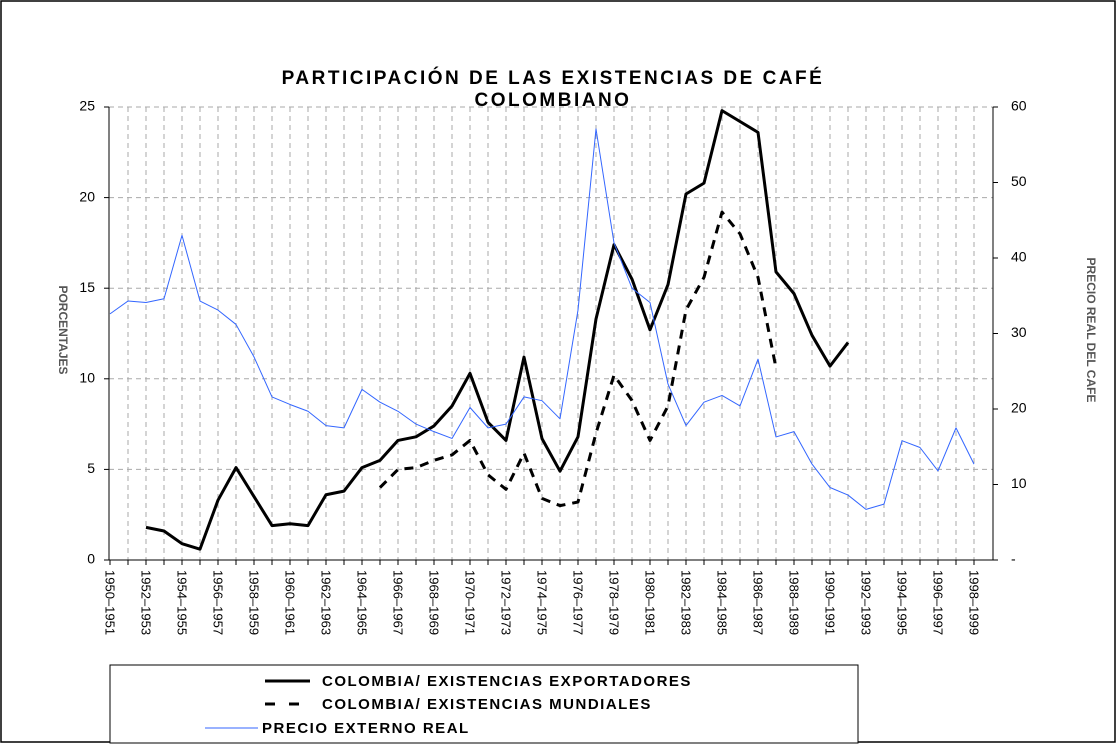 The image size is (1117, 744). I want to click on legend-box, so click(484, 704).